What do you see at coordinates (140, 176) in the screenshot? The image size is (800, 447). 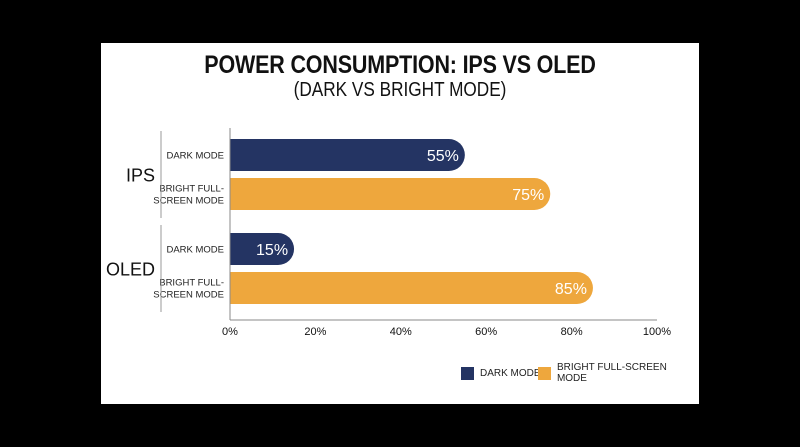 I see `group-label: IPS` at bounding box center [140, 176].